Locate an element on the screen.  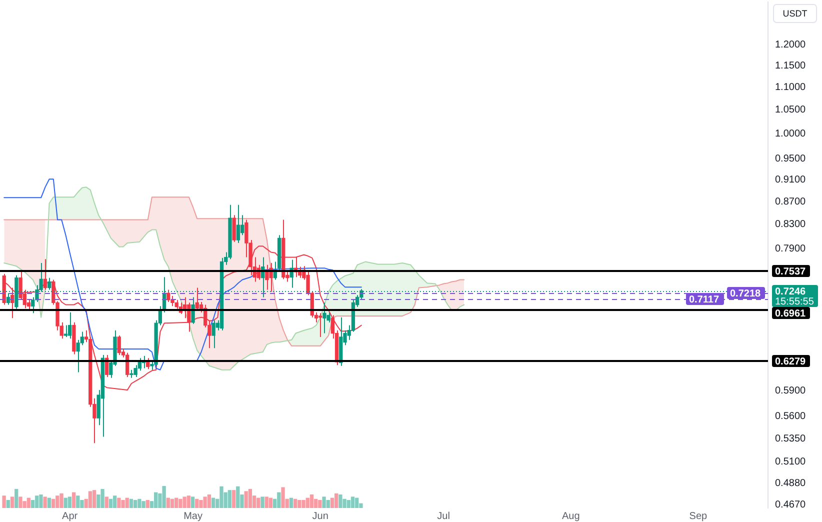
x-tick-label: Jul is located at coordinates (443, 516).